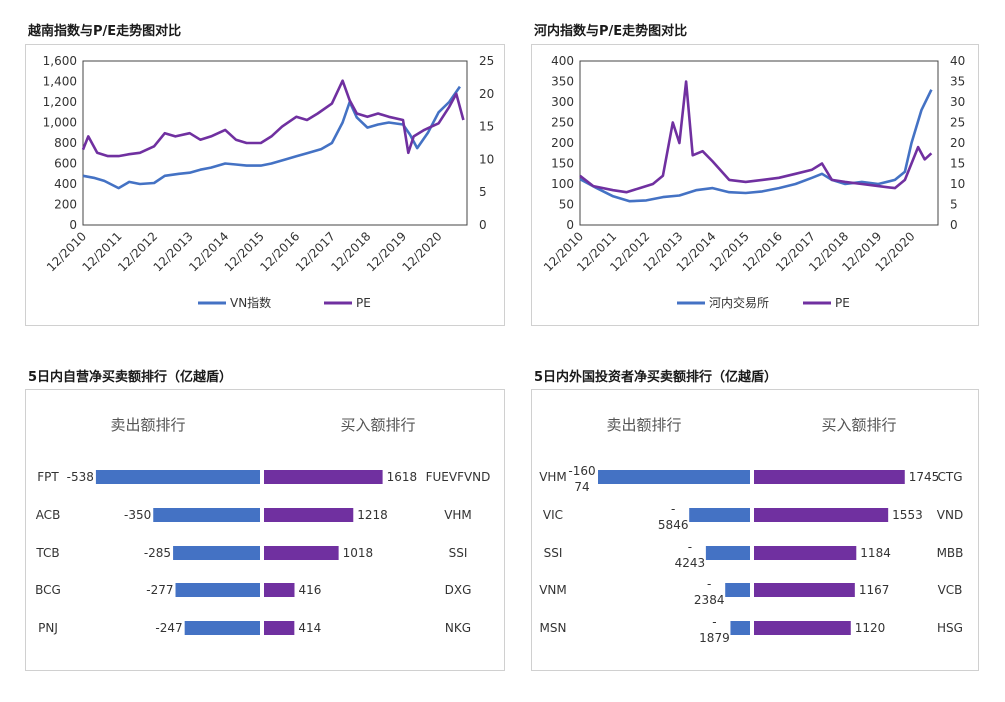 Image resolution: width=1005 pixels, height=702 pixels. Describe the element at coordinates (611, 31) in the screenshot. I see `chart2-title: 河内指数与P/E走势图对比` at that location.